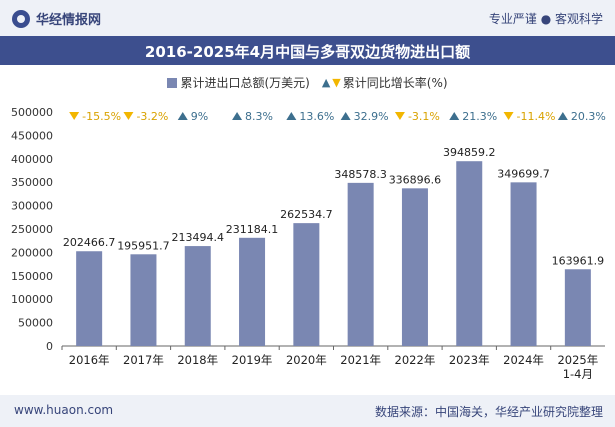  Describe the element at coordinates (360, 174) in the screenshot. I see `bar-value-label: 348578.3` at that location.